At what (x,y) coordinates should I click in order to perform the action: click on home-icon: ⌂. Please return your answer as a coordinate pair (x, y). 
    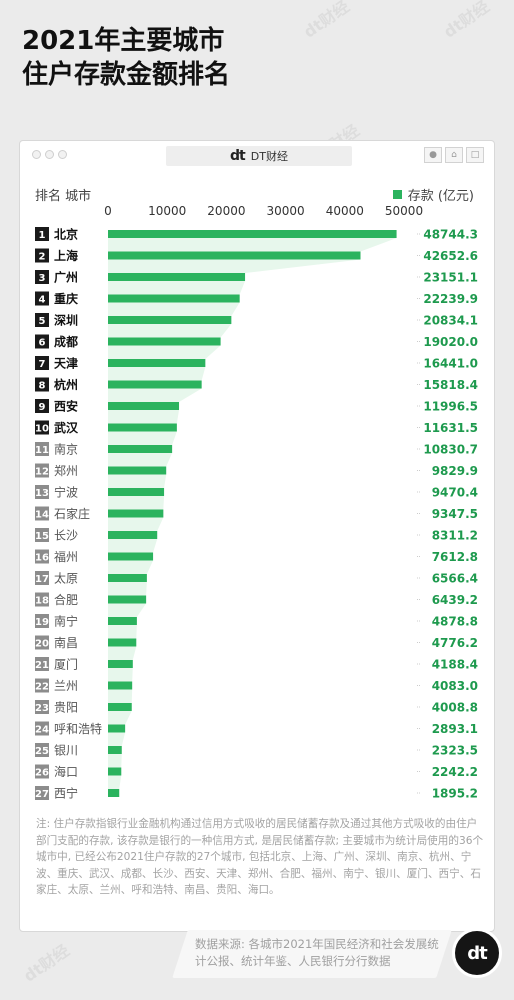
    Looking at the image, I should click on (454, 155).